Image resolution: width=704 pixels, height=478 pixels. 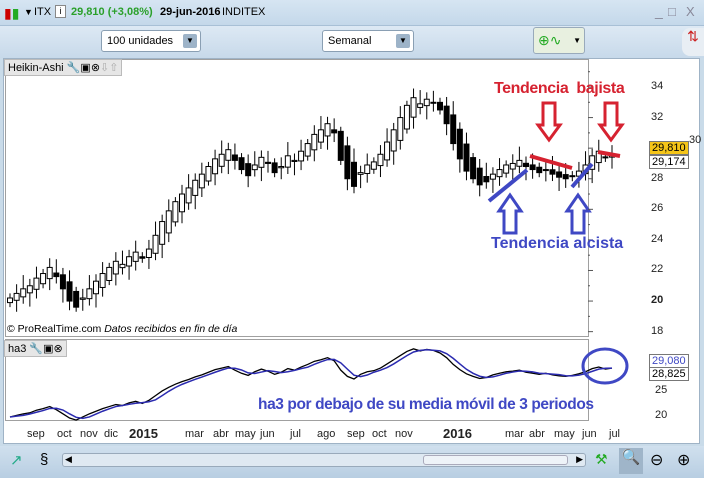 I want to click on period-value: Semanal, so click(x=350, y=41).